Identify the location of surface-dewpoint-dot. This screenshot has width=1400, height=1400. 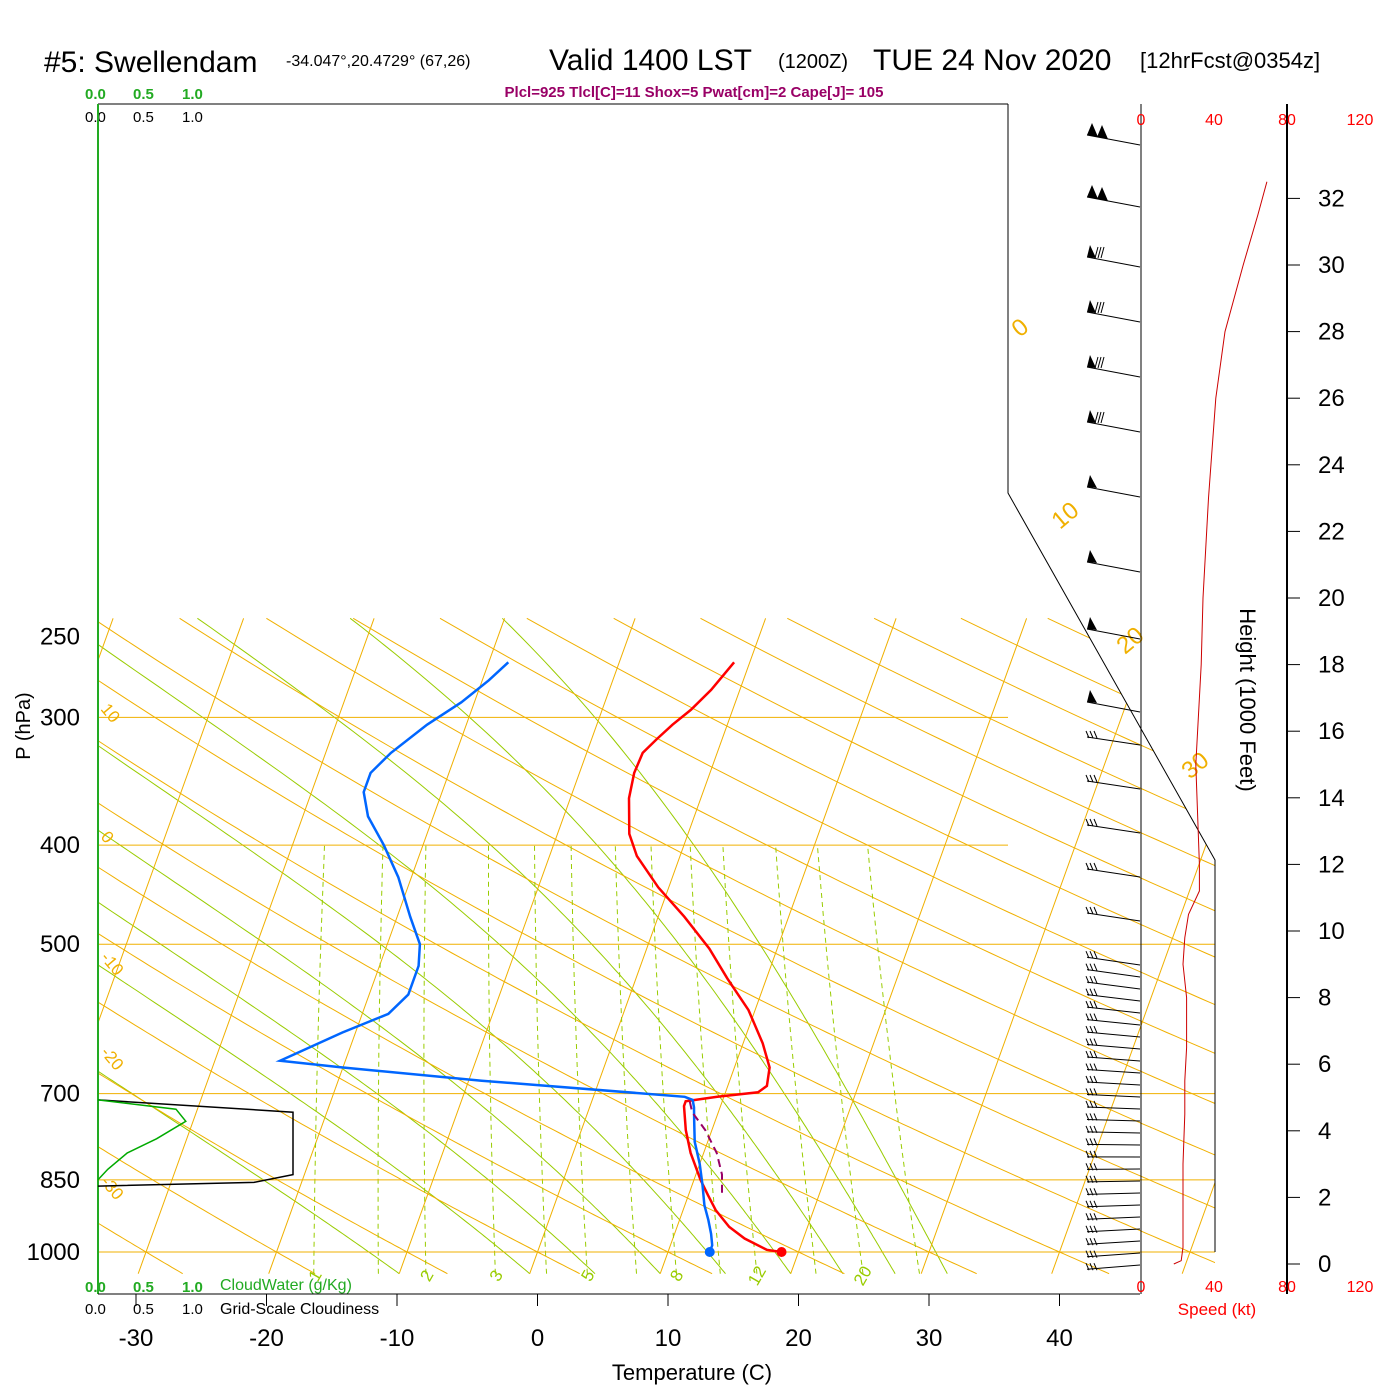
(709, 1252).